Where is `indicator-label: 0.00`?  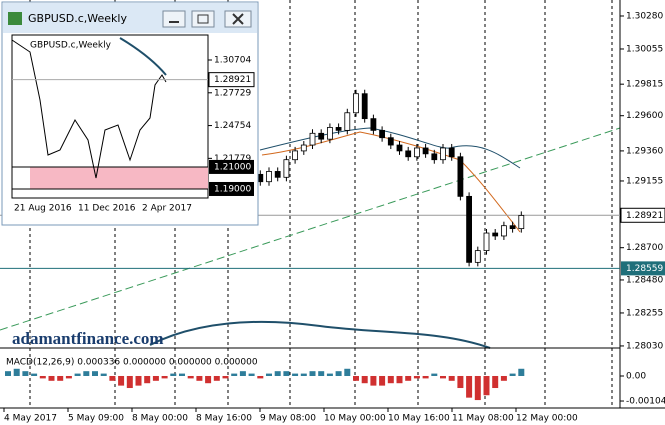 indicator-label: 0.00 is located at coordinates (636, 376).